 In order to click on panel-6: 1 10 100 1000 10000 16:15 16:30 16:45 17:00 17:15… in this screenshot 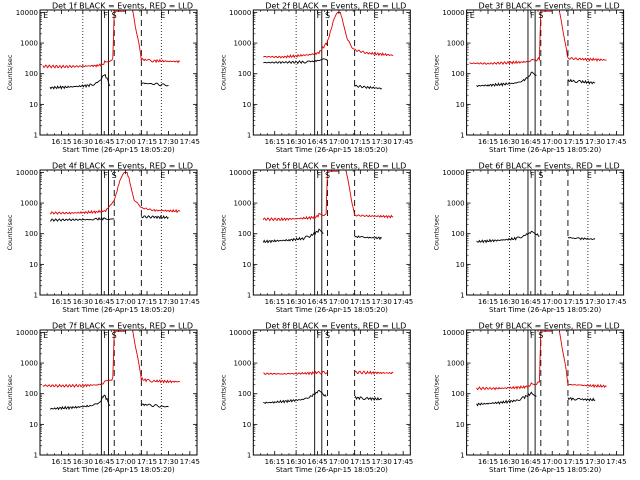, I will do `click(530, 238)`.